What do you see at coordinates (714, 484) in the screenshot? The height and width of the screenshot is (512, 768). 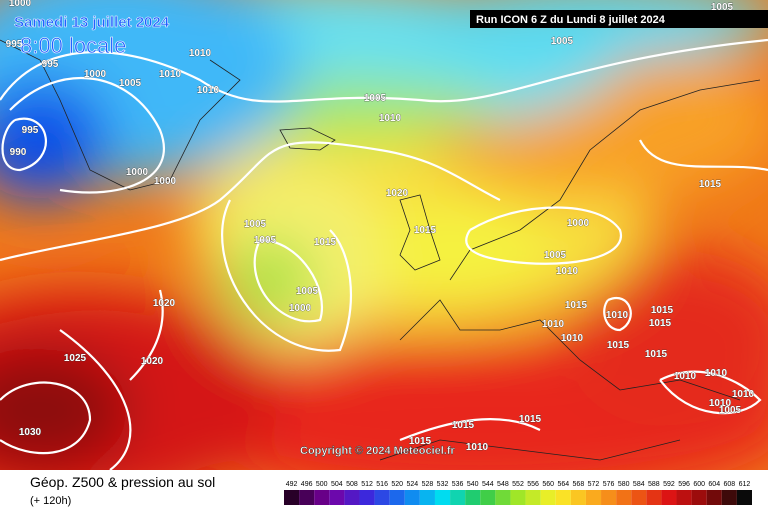 I see `scale-label: 604` at bounding box center [714, 484].